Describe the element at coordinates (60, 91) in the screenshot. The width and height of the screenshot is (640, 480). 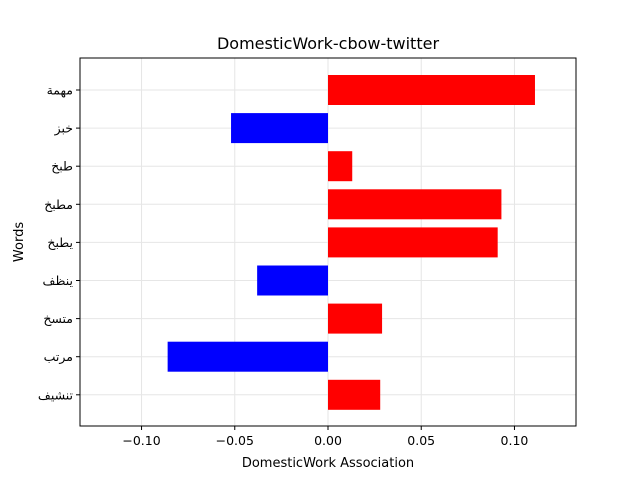
I see `y-tick-label: مهمة` at that location.